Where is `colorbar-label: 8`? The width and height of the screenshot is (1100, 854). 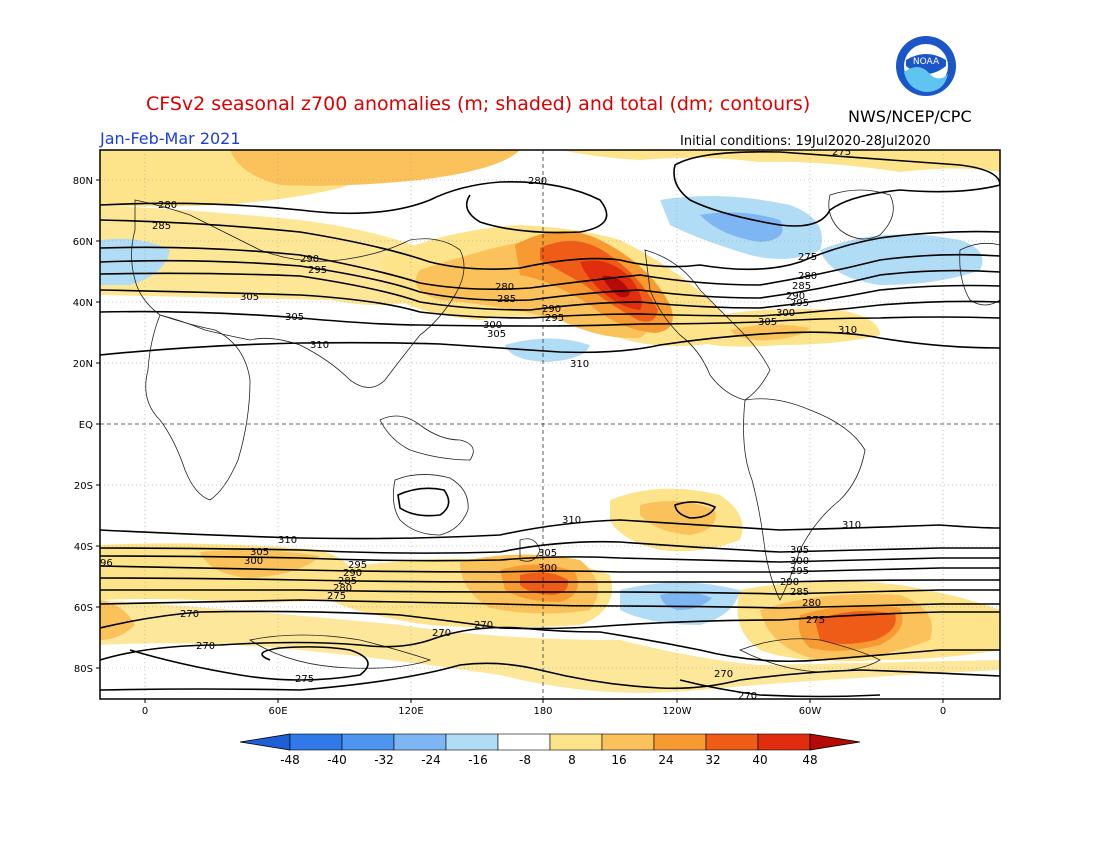
colorbar-label: 8 is located at coordinates (572, 760).